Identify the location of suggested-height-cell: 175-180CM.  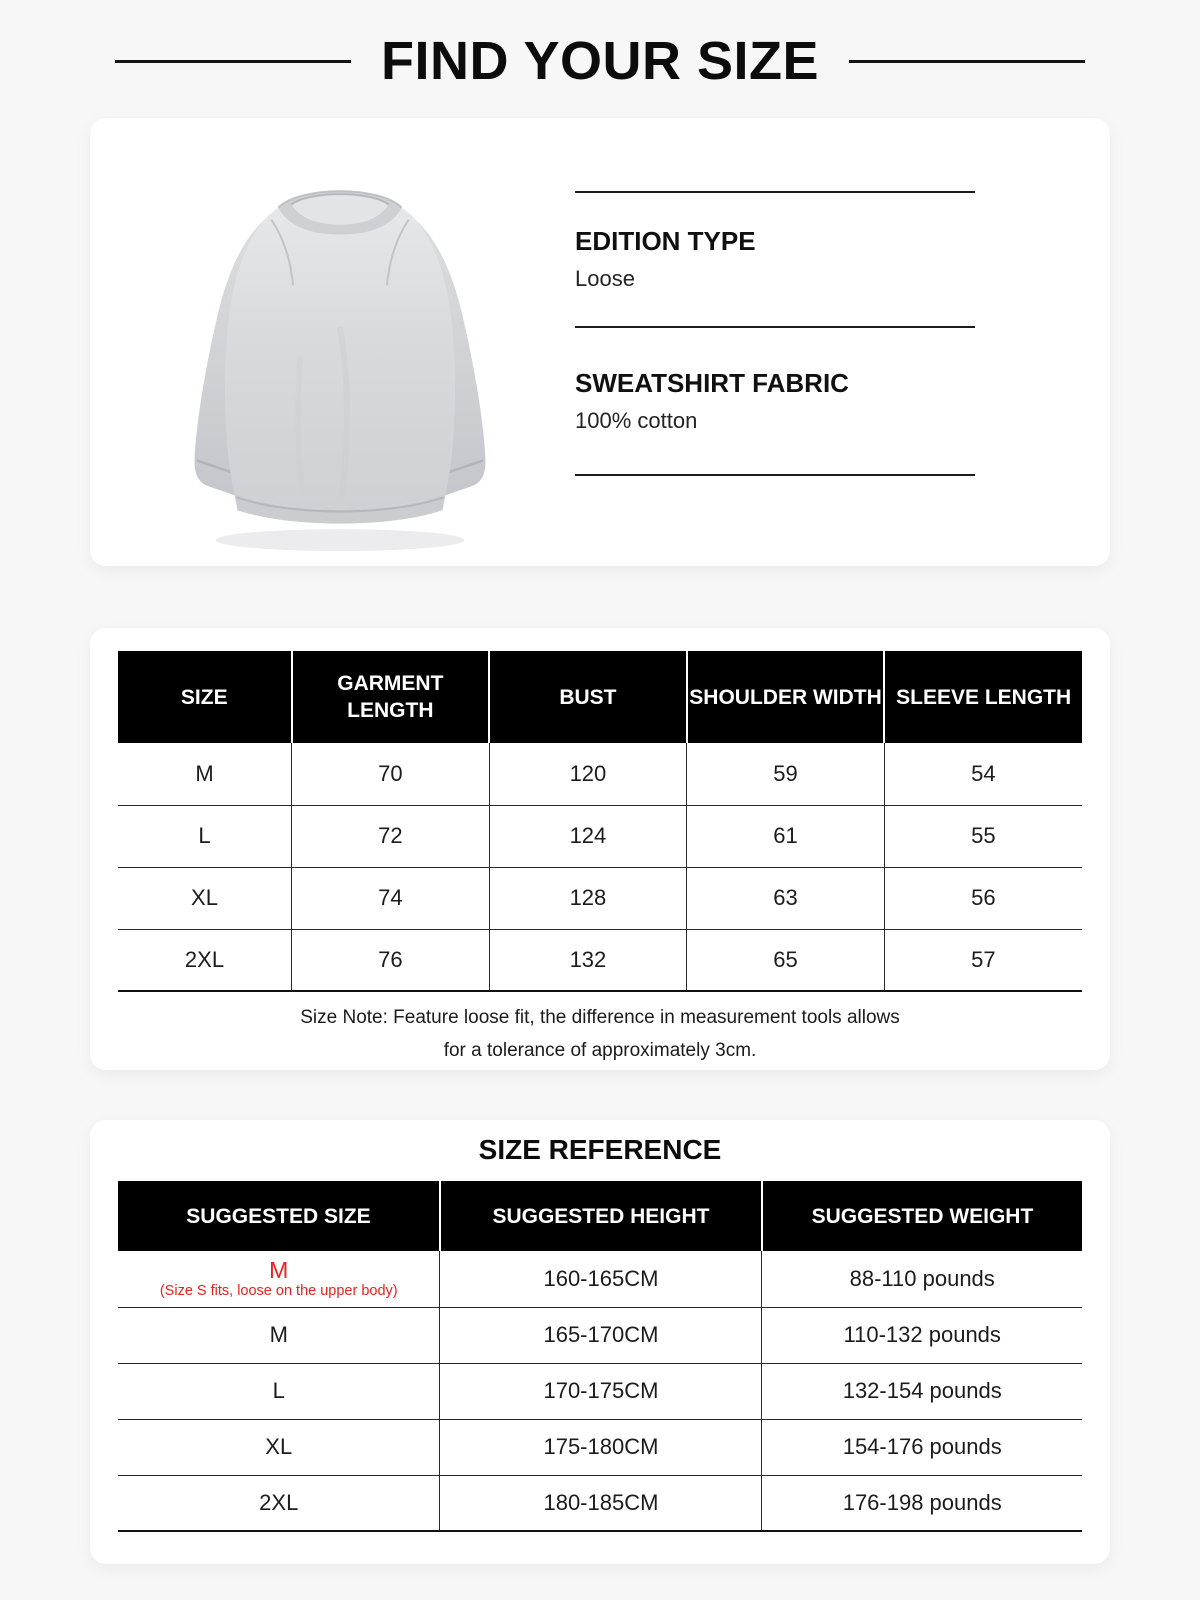
(601, 1447).